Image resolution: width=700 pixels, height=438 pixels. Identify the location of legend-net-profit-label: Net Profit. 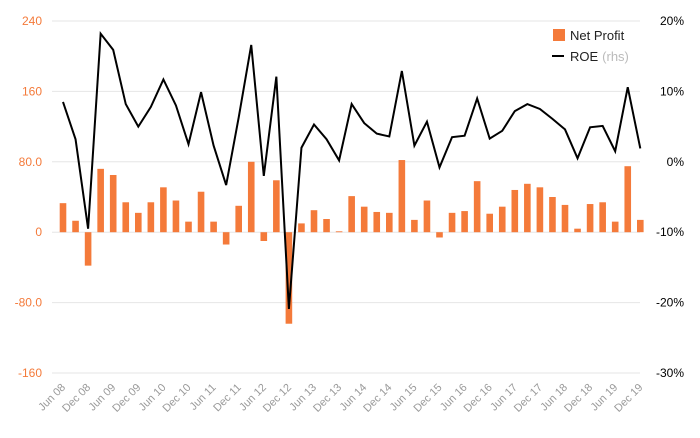
(597, 35).